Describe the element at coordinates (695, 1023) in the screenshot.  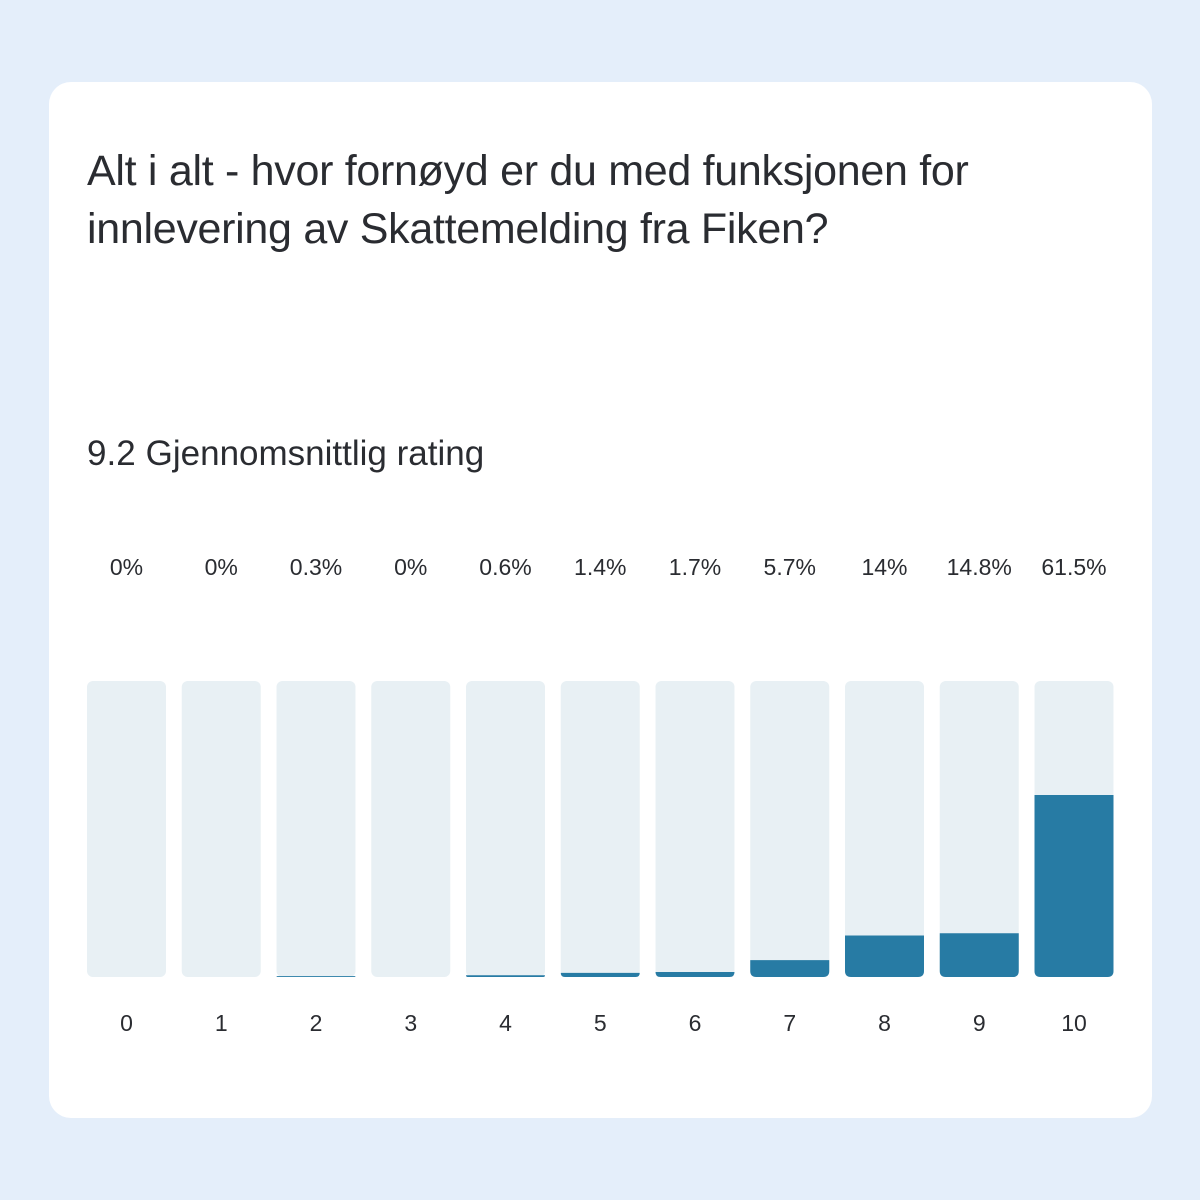
I see `category-label-6: 6` at that location.